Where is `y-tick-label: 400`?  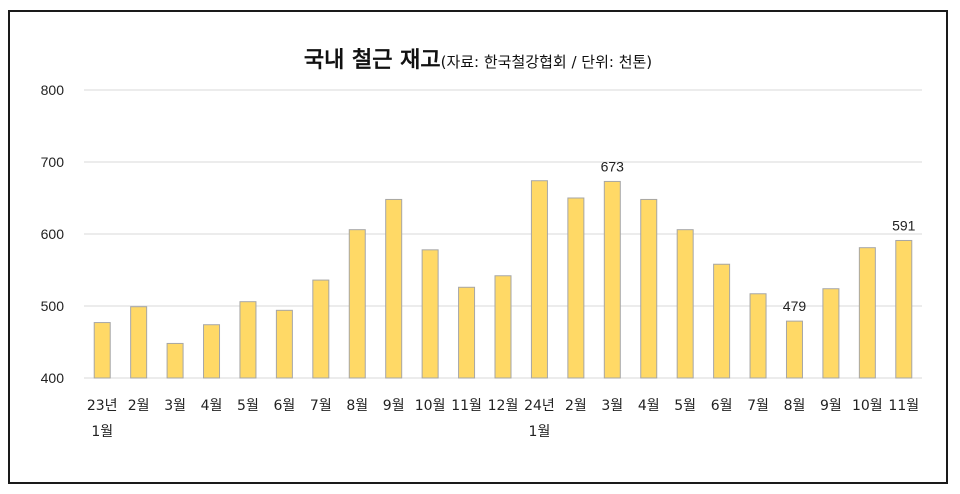
y-tick-label: 400 is located at coordinates (53, 378).